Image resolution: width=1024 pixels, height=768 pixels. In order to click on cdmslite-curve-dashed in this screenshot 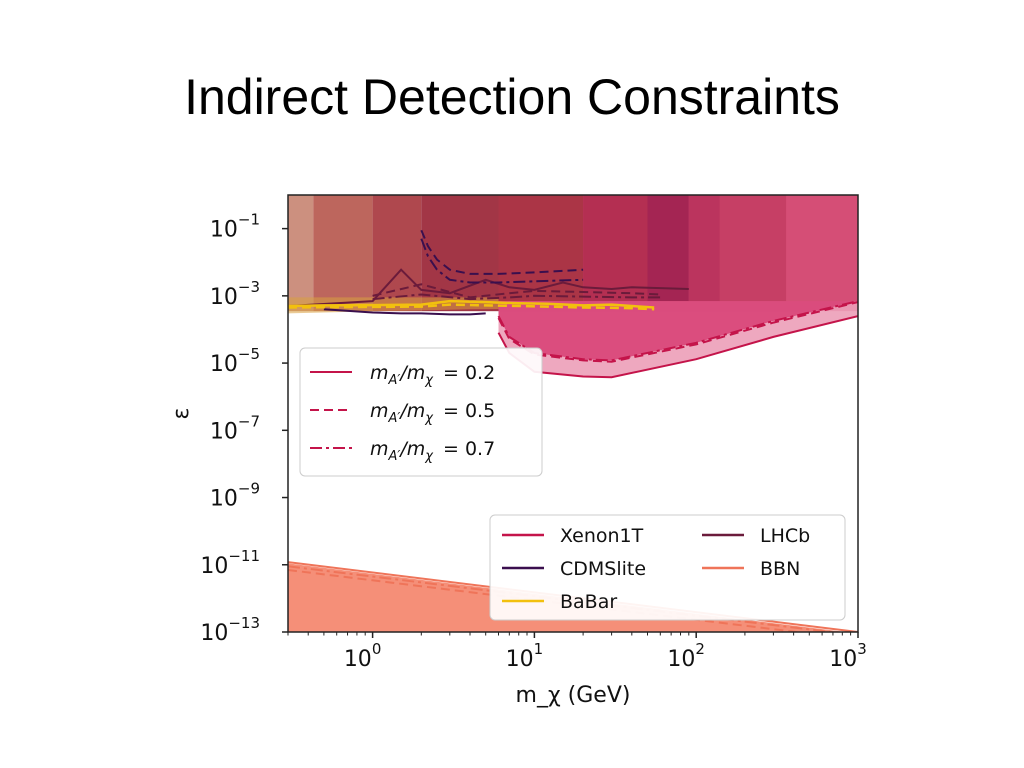, I will do `click(502, 252)`.